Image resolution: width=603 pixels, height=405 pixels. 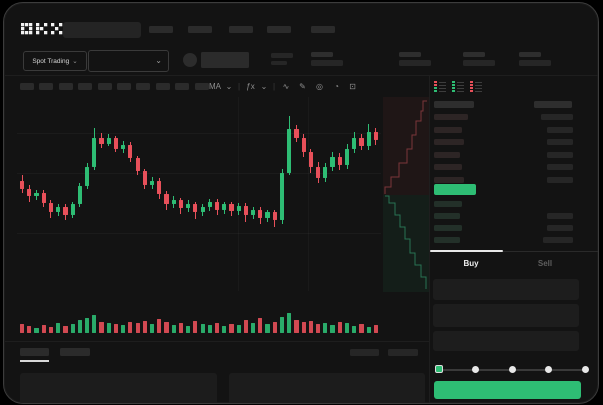 What do you see at coordinates (440, 87) in the screenshot?
I see `book-combined-icon` at bounding box center [440, 87].